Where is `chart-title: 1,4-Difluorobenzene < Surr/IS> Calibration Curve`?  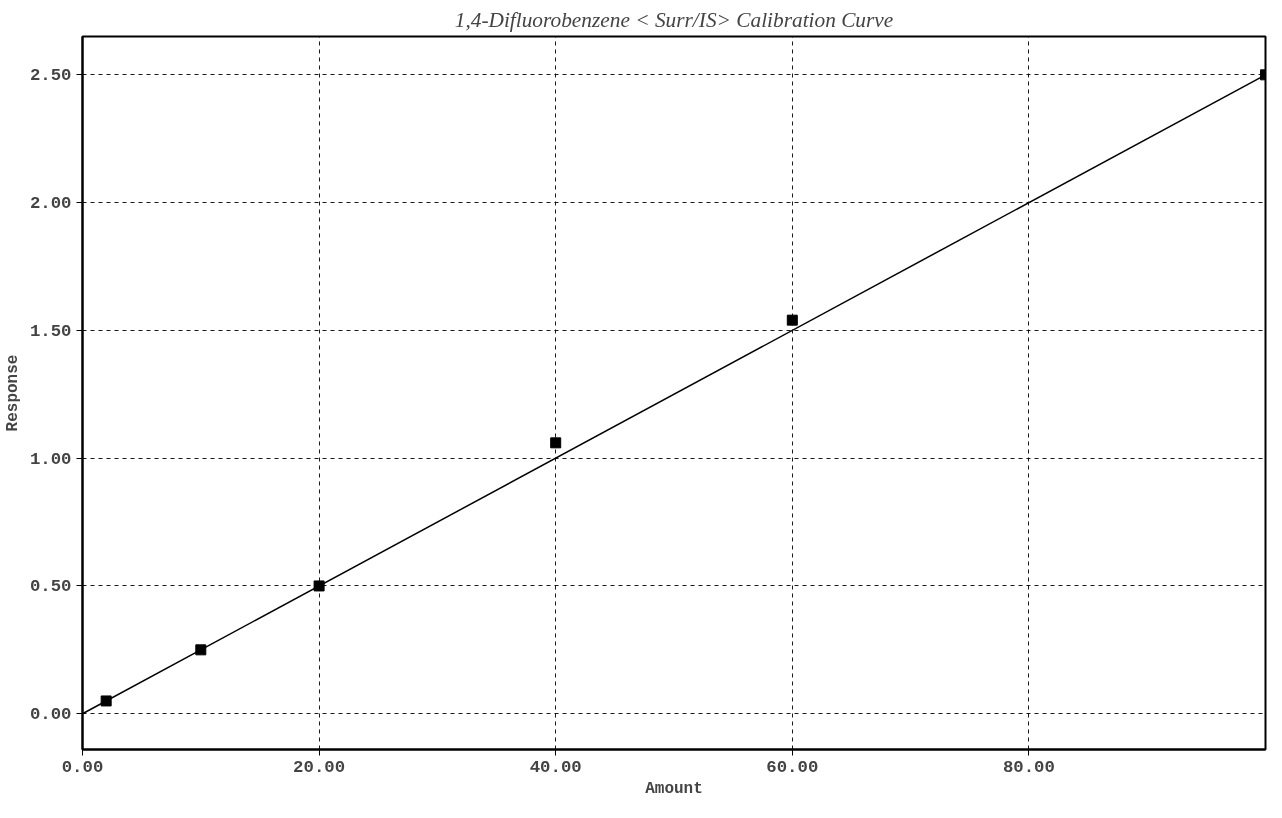
chart-title: 1,4-Difluorobenzene < Surr/IS> Calibration Curve is located at coordinates (674, 19).